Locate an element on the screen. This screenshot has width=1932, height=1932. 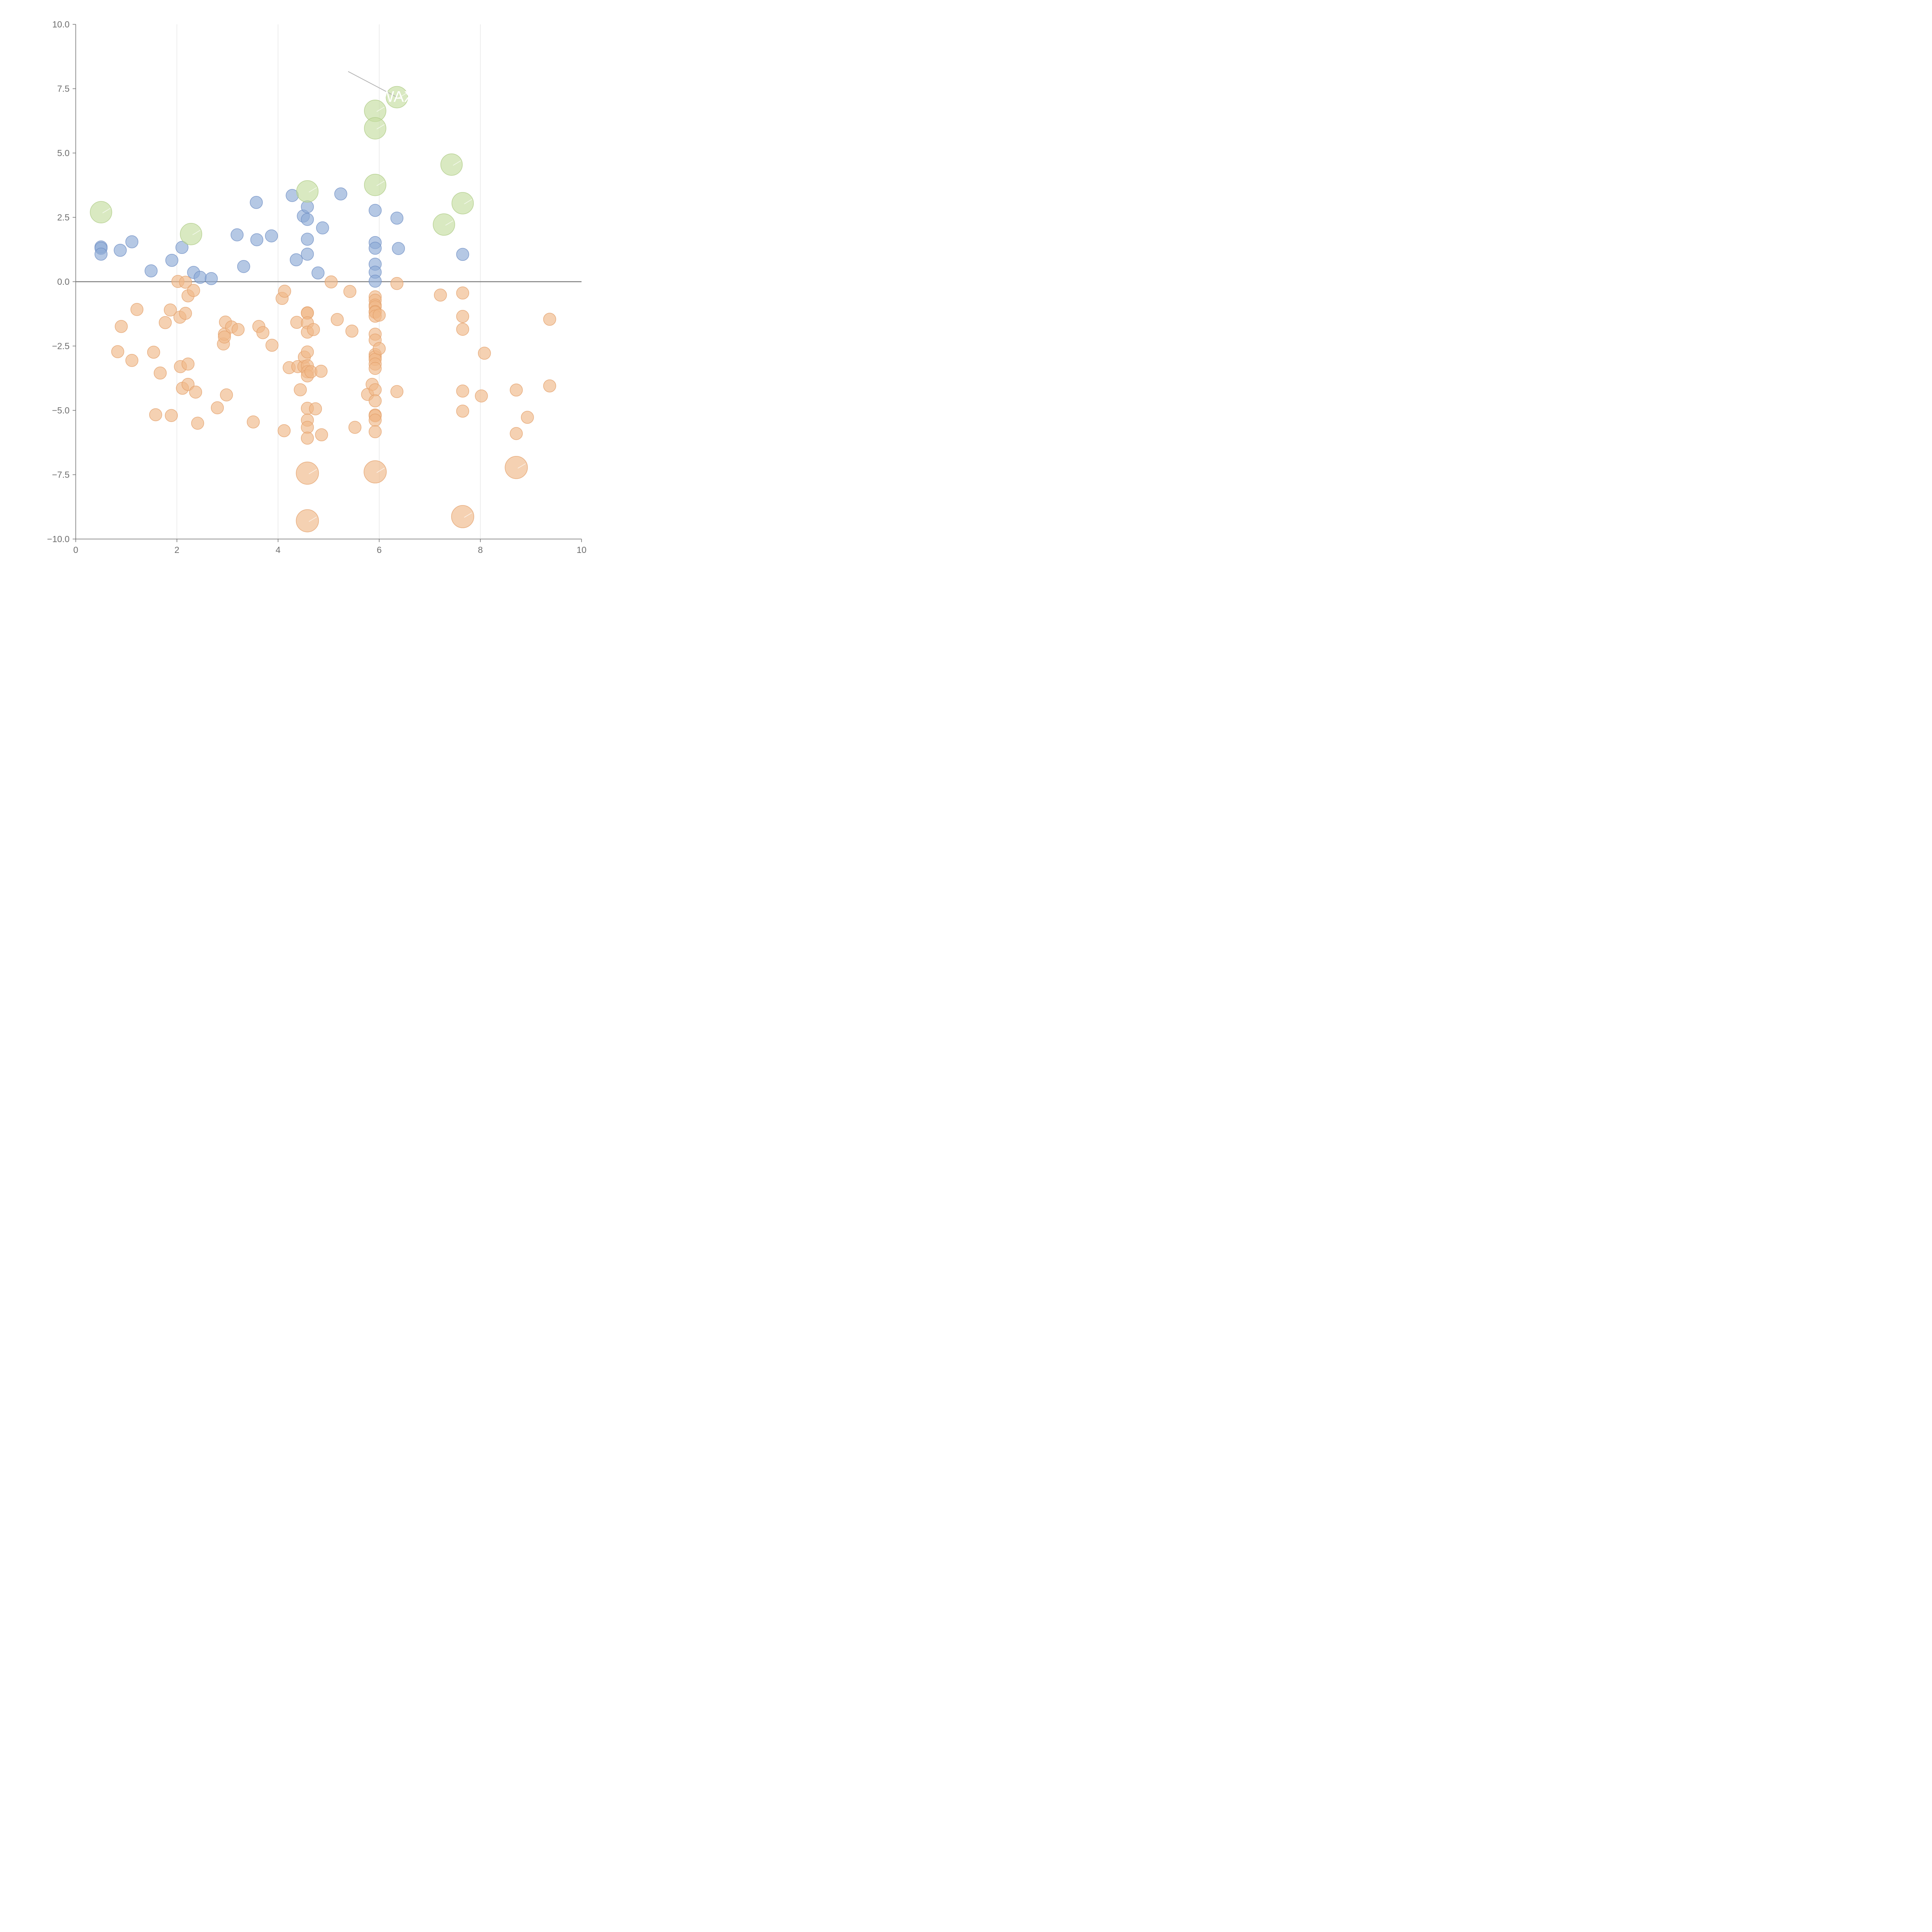
annotation-label: WAX is located at coordinates (396, 97).